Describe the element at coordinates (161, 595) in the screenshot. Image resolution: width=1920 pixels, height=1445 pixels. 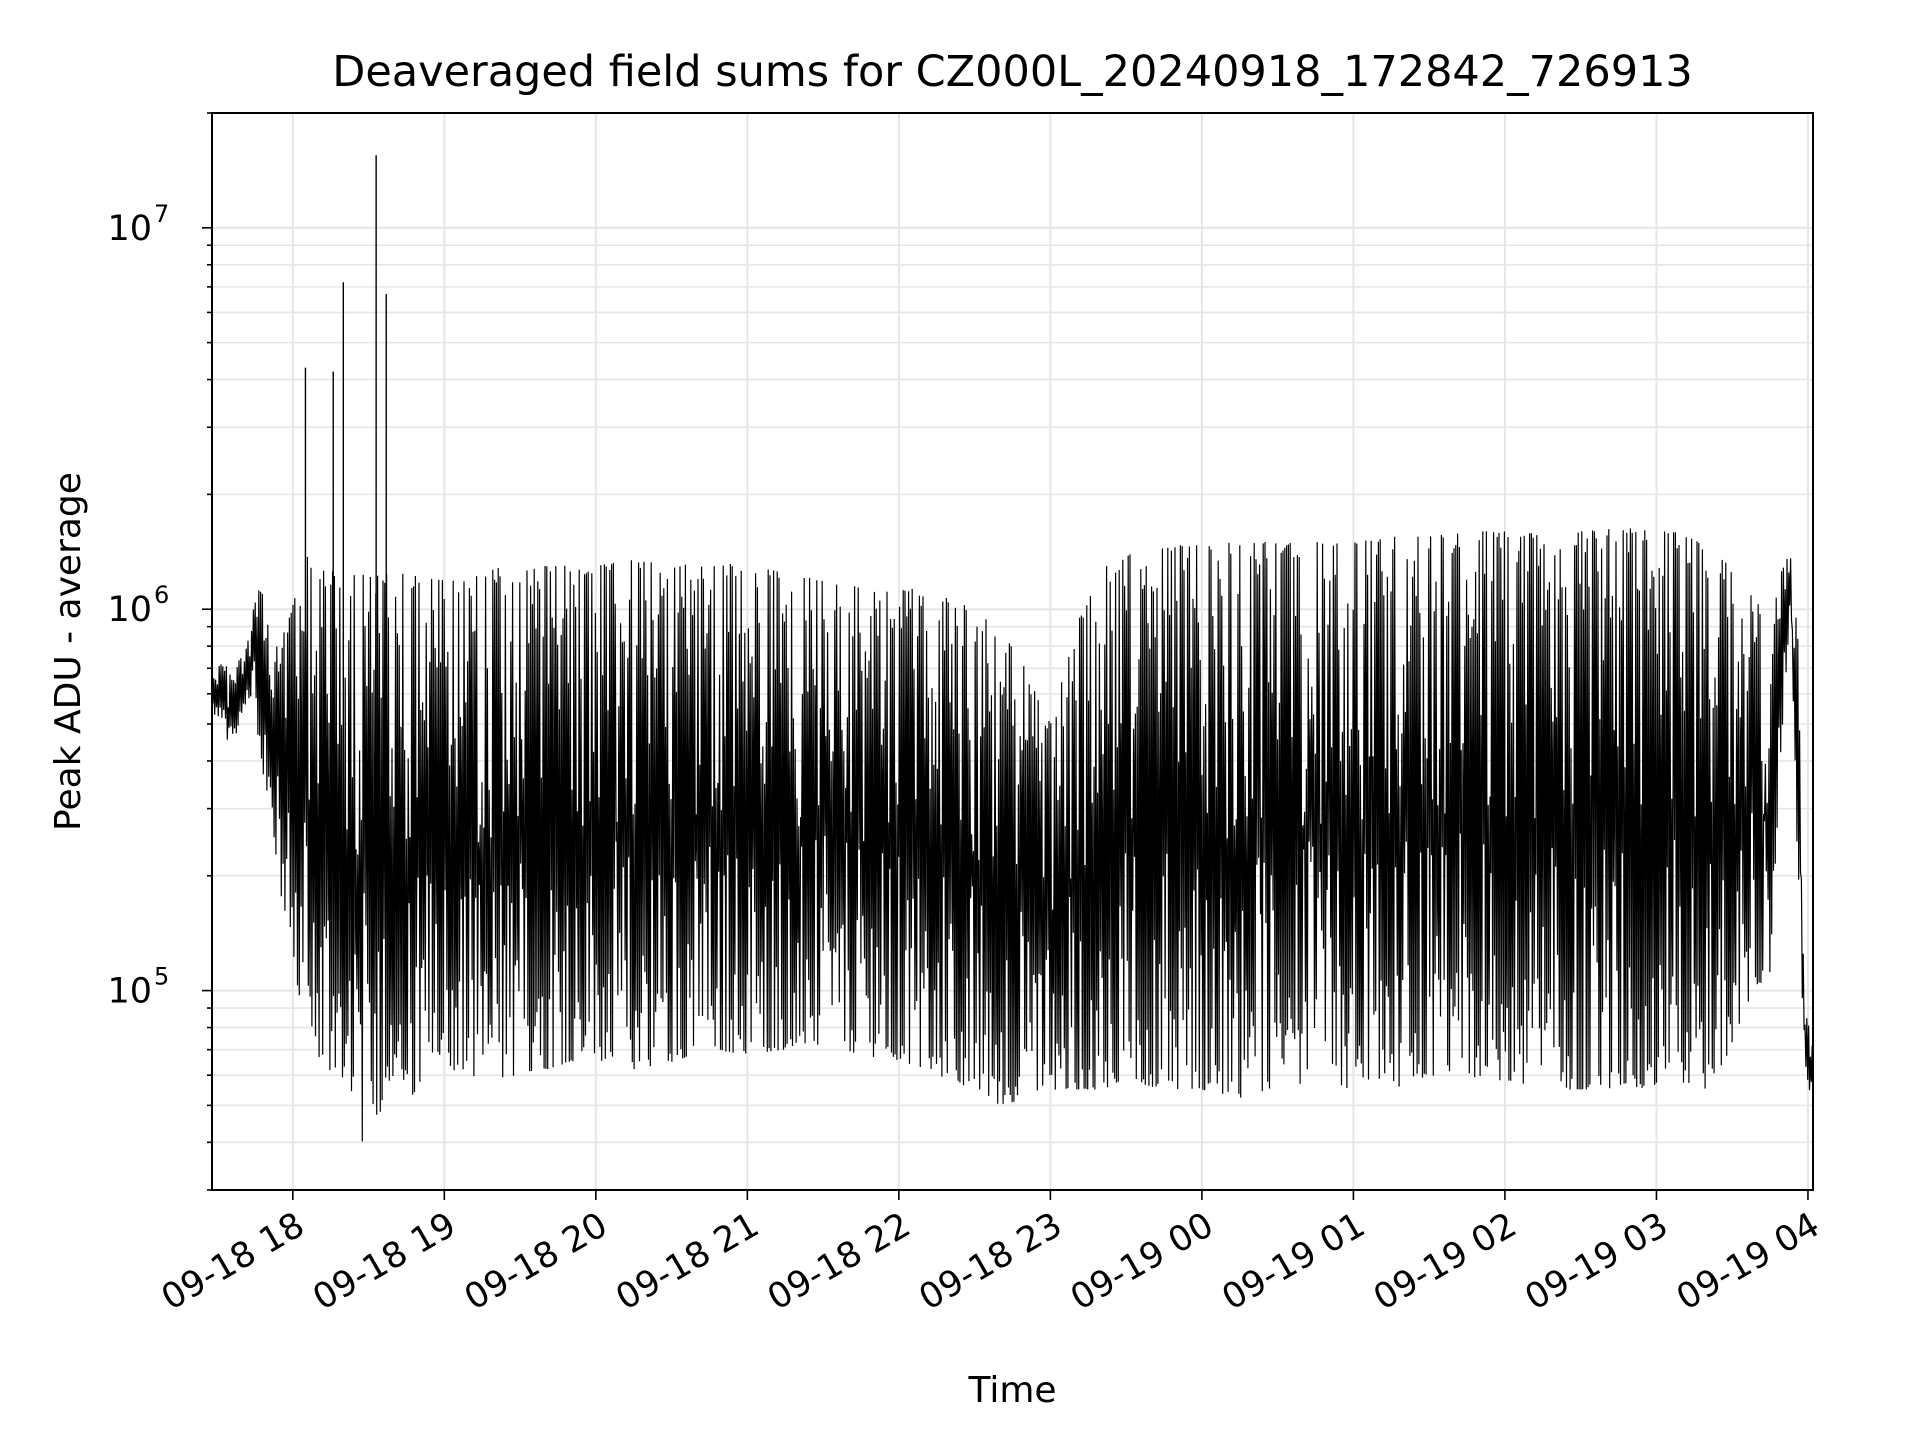
I see `y-tick-label-exponent: 6` at that location.